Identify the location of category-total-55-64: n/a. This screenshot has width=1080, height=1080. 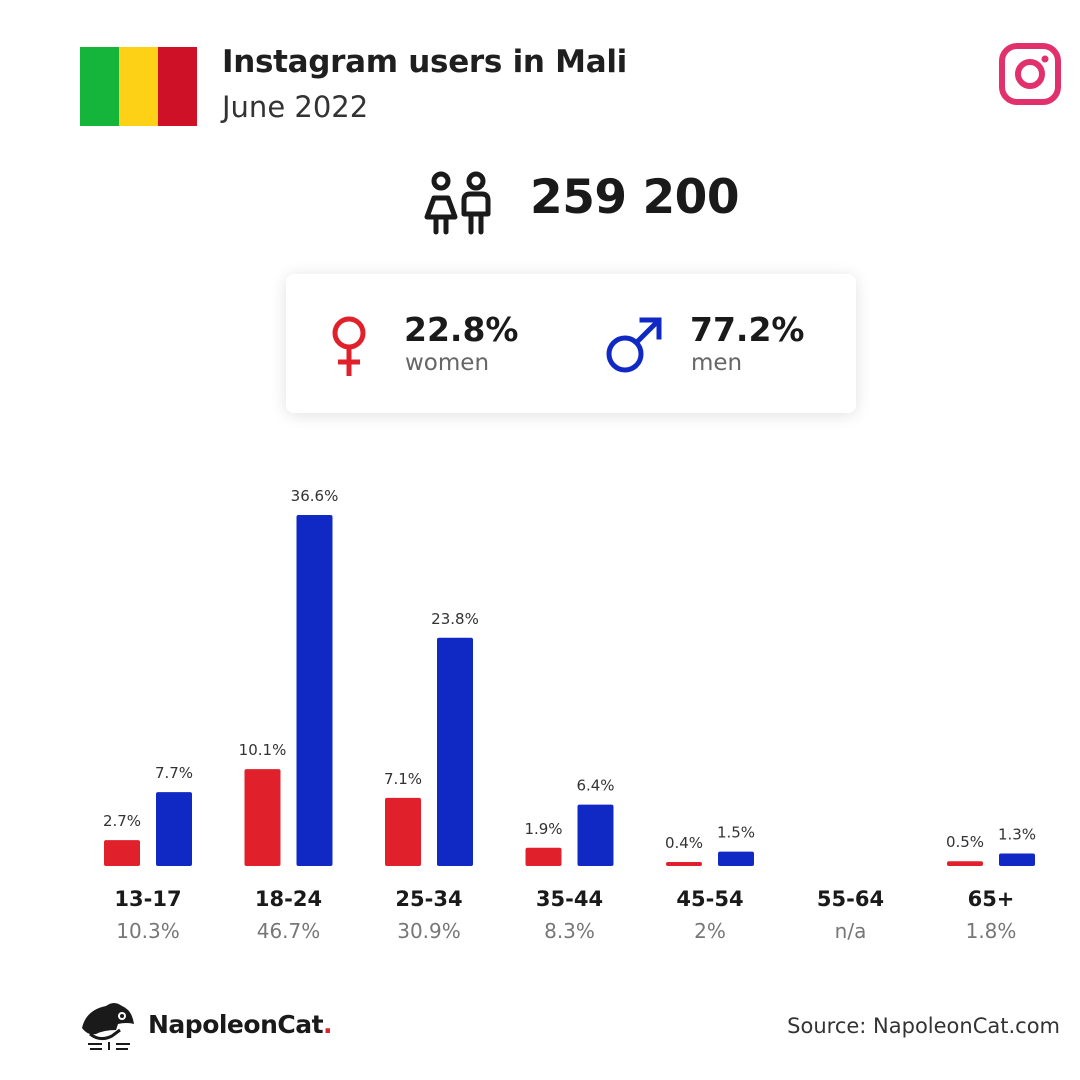
(851, 931).